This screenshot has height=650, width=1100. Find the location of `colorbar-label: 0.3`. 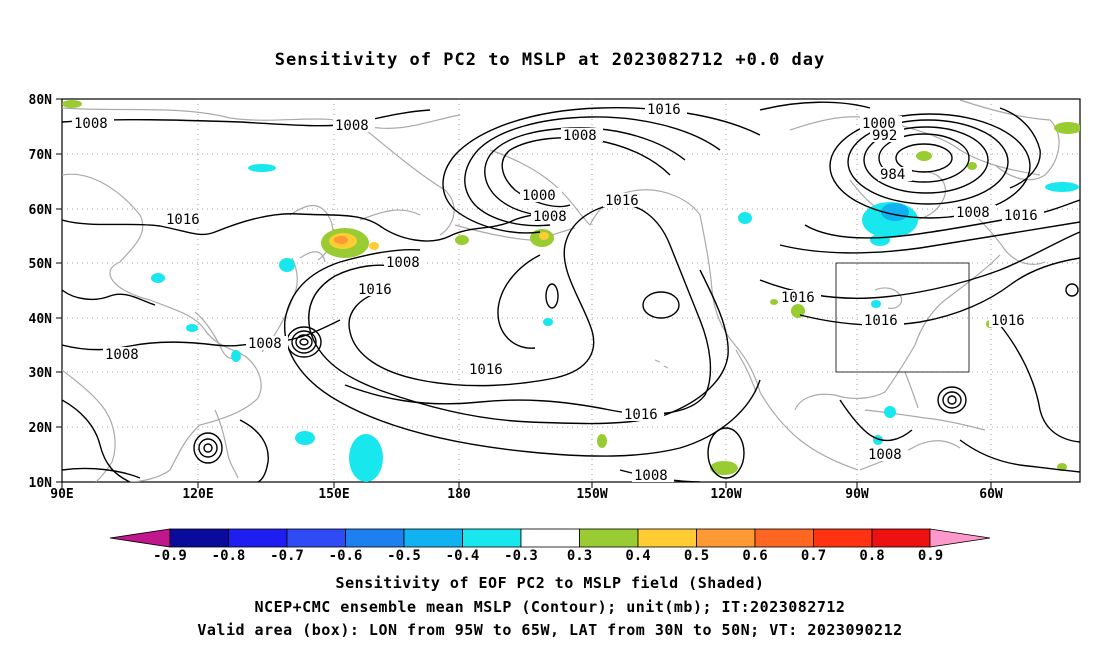

colorbar-label: 0.3 is located at coordinates (579, 556).